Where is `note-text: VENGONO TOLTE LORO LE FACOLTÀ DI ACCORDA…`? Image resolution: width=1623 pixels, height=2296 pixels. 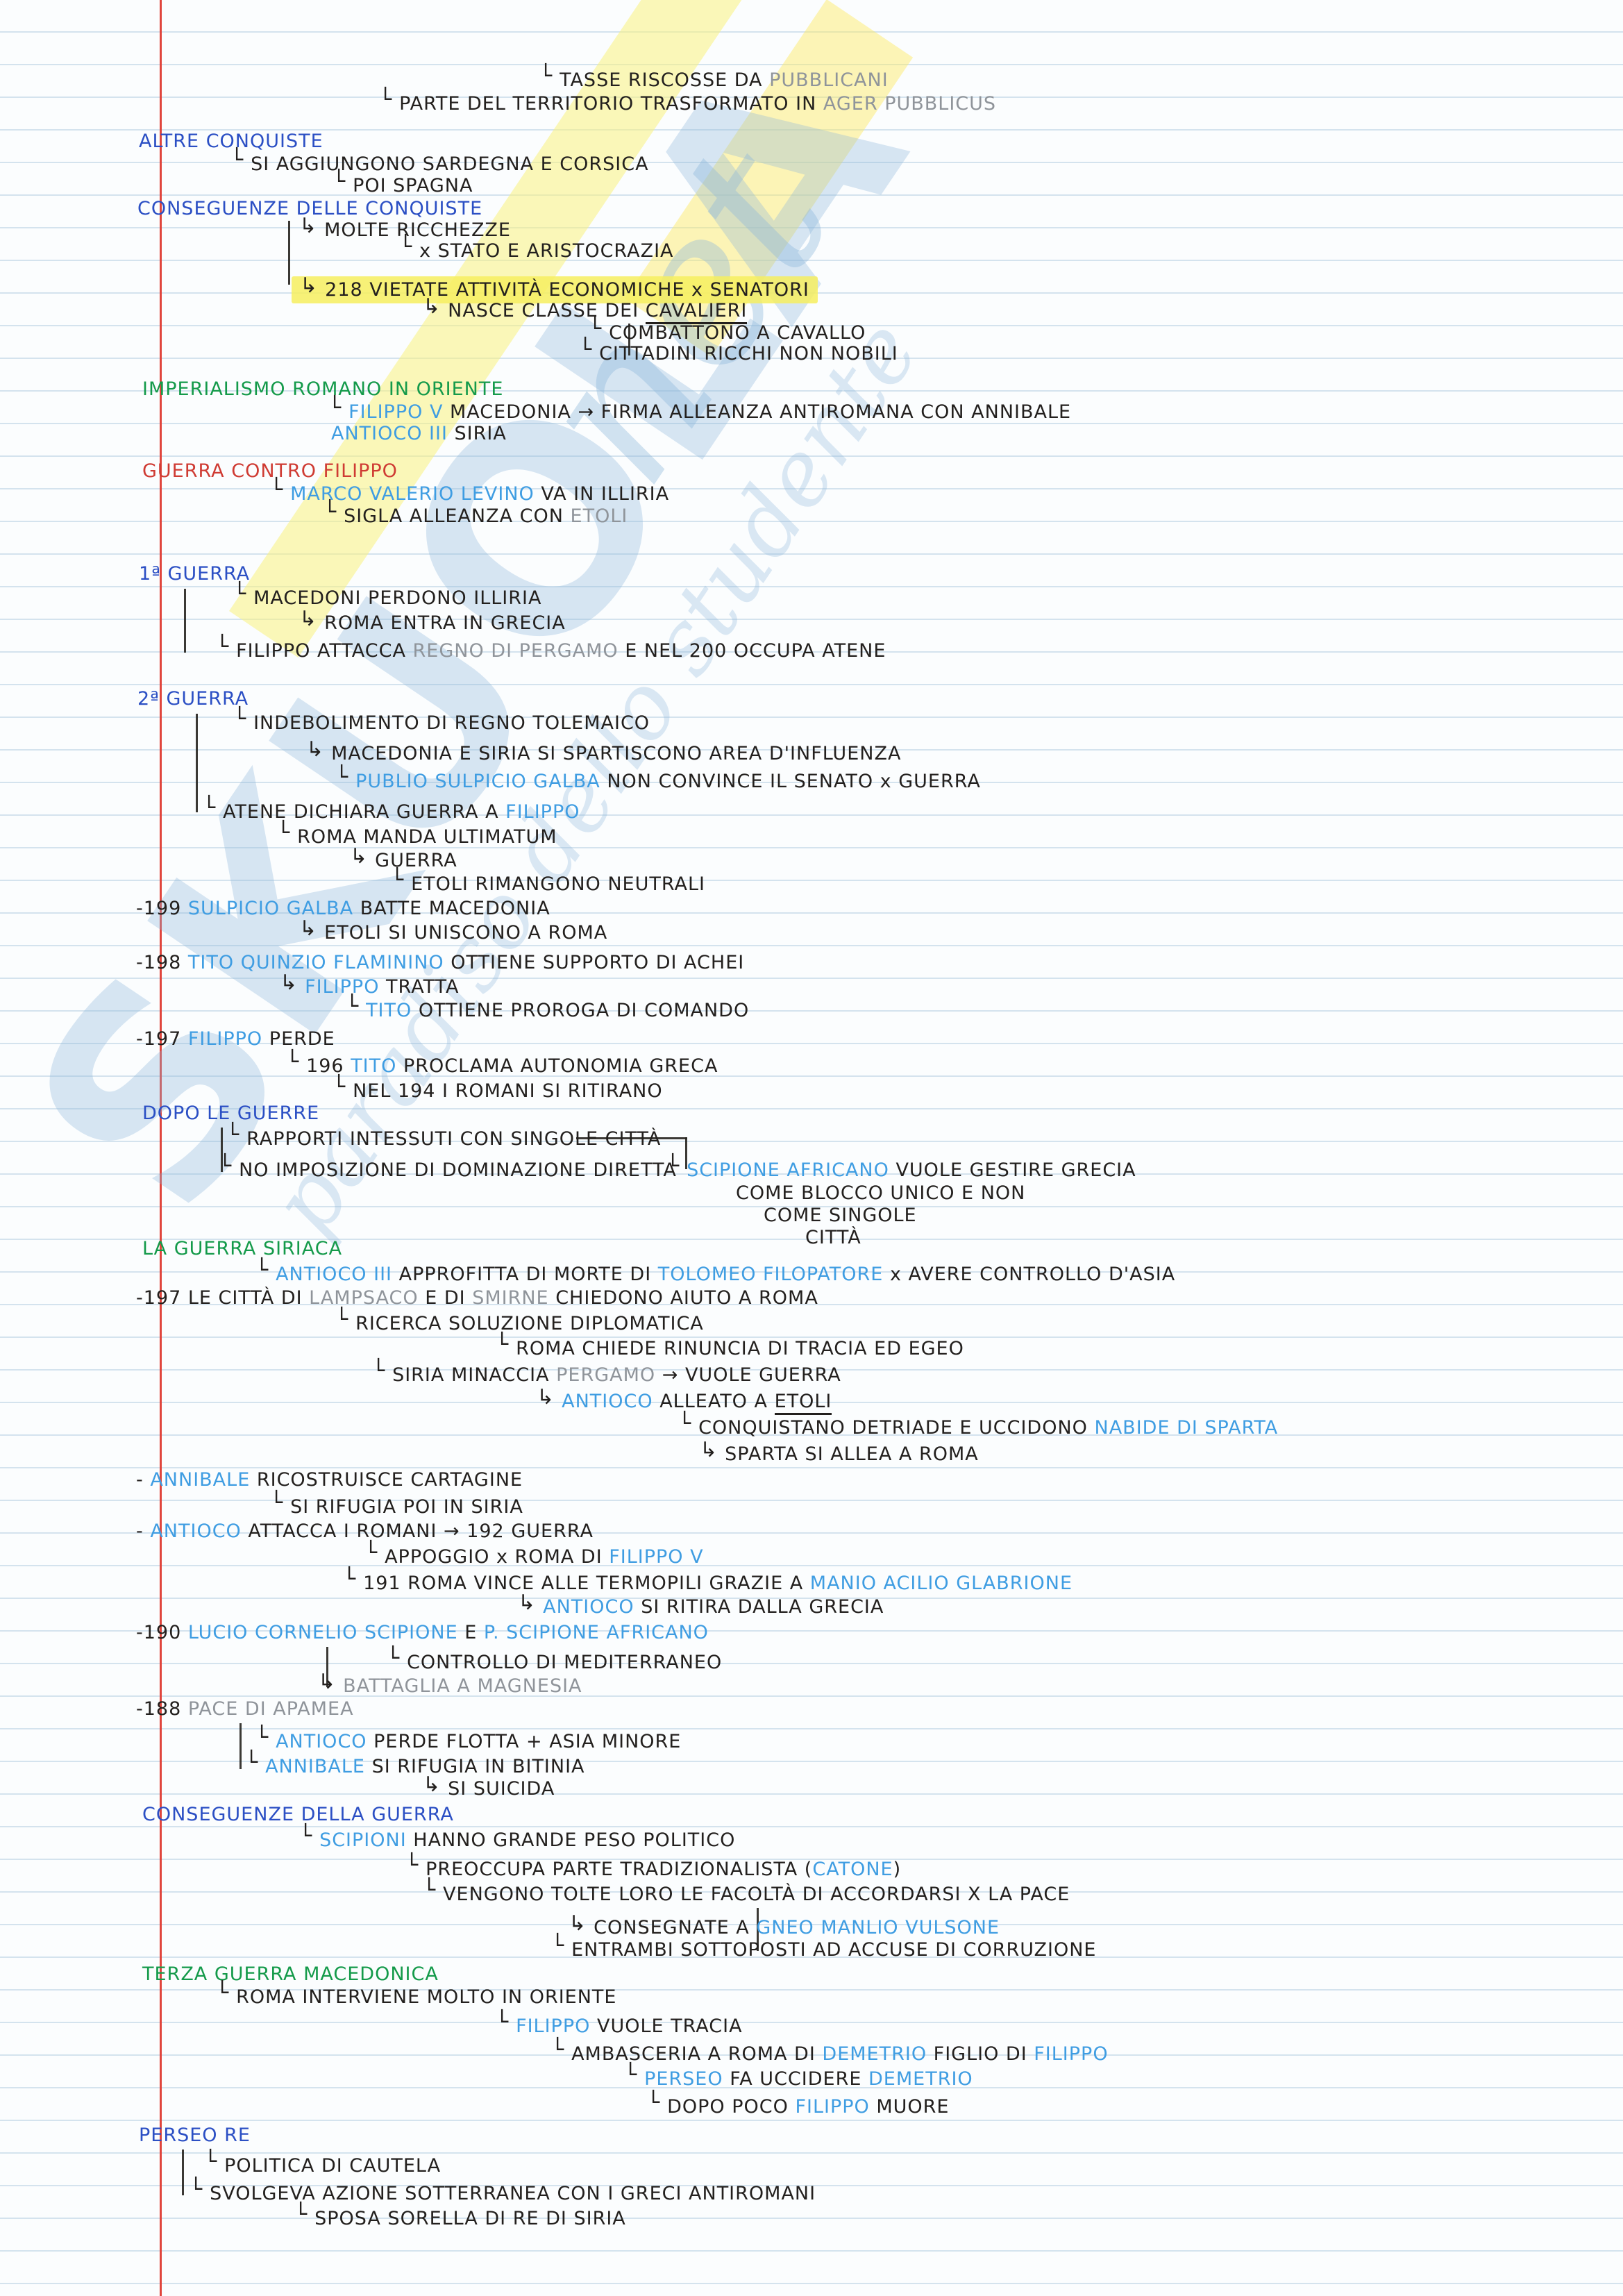
note-text: VENGONO TOLTE LORO LE FACOLTÀ DI ACCORDA… is located at coordinates (756, 1894).